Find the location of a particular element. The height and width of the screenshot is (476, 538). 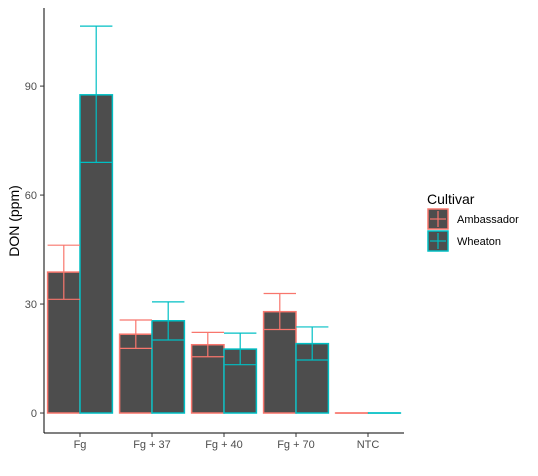

legend-item-wheaton: Wheaton is located at coordinates (464, 241).